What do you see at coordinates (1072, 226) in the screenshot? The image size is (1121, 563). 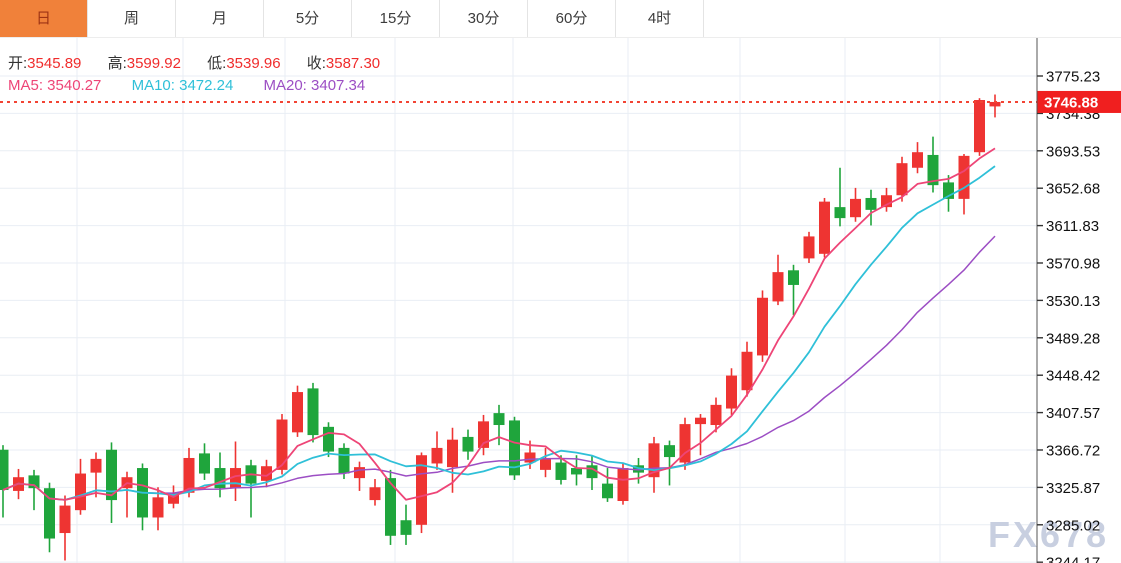 I see `axis-tick-label: 3611.83` at bounding box center [1072, 226].